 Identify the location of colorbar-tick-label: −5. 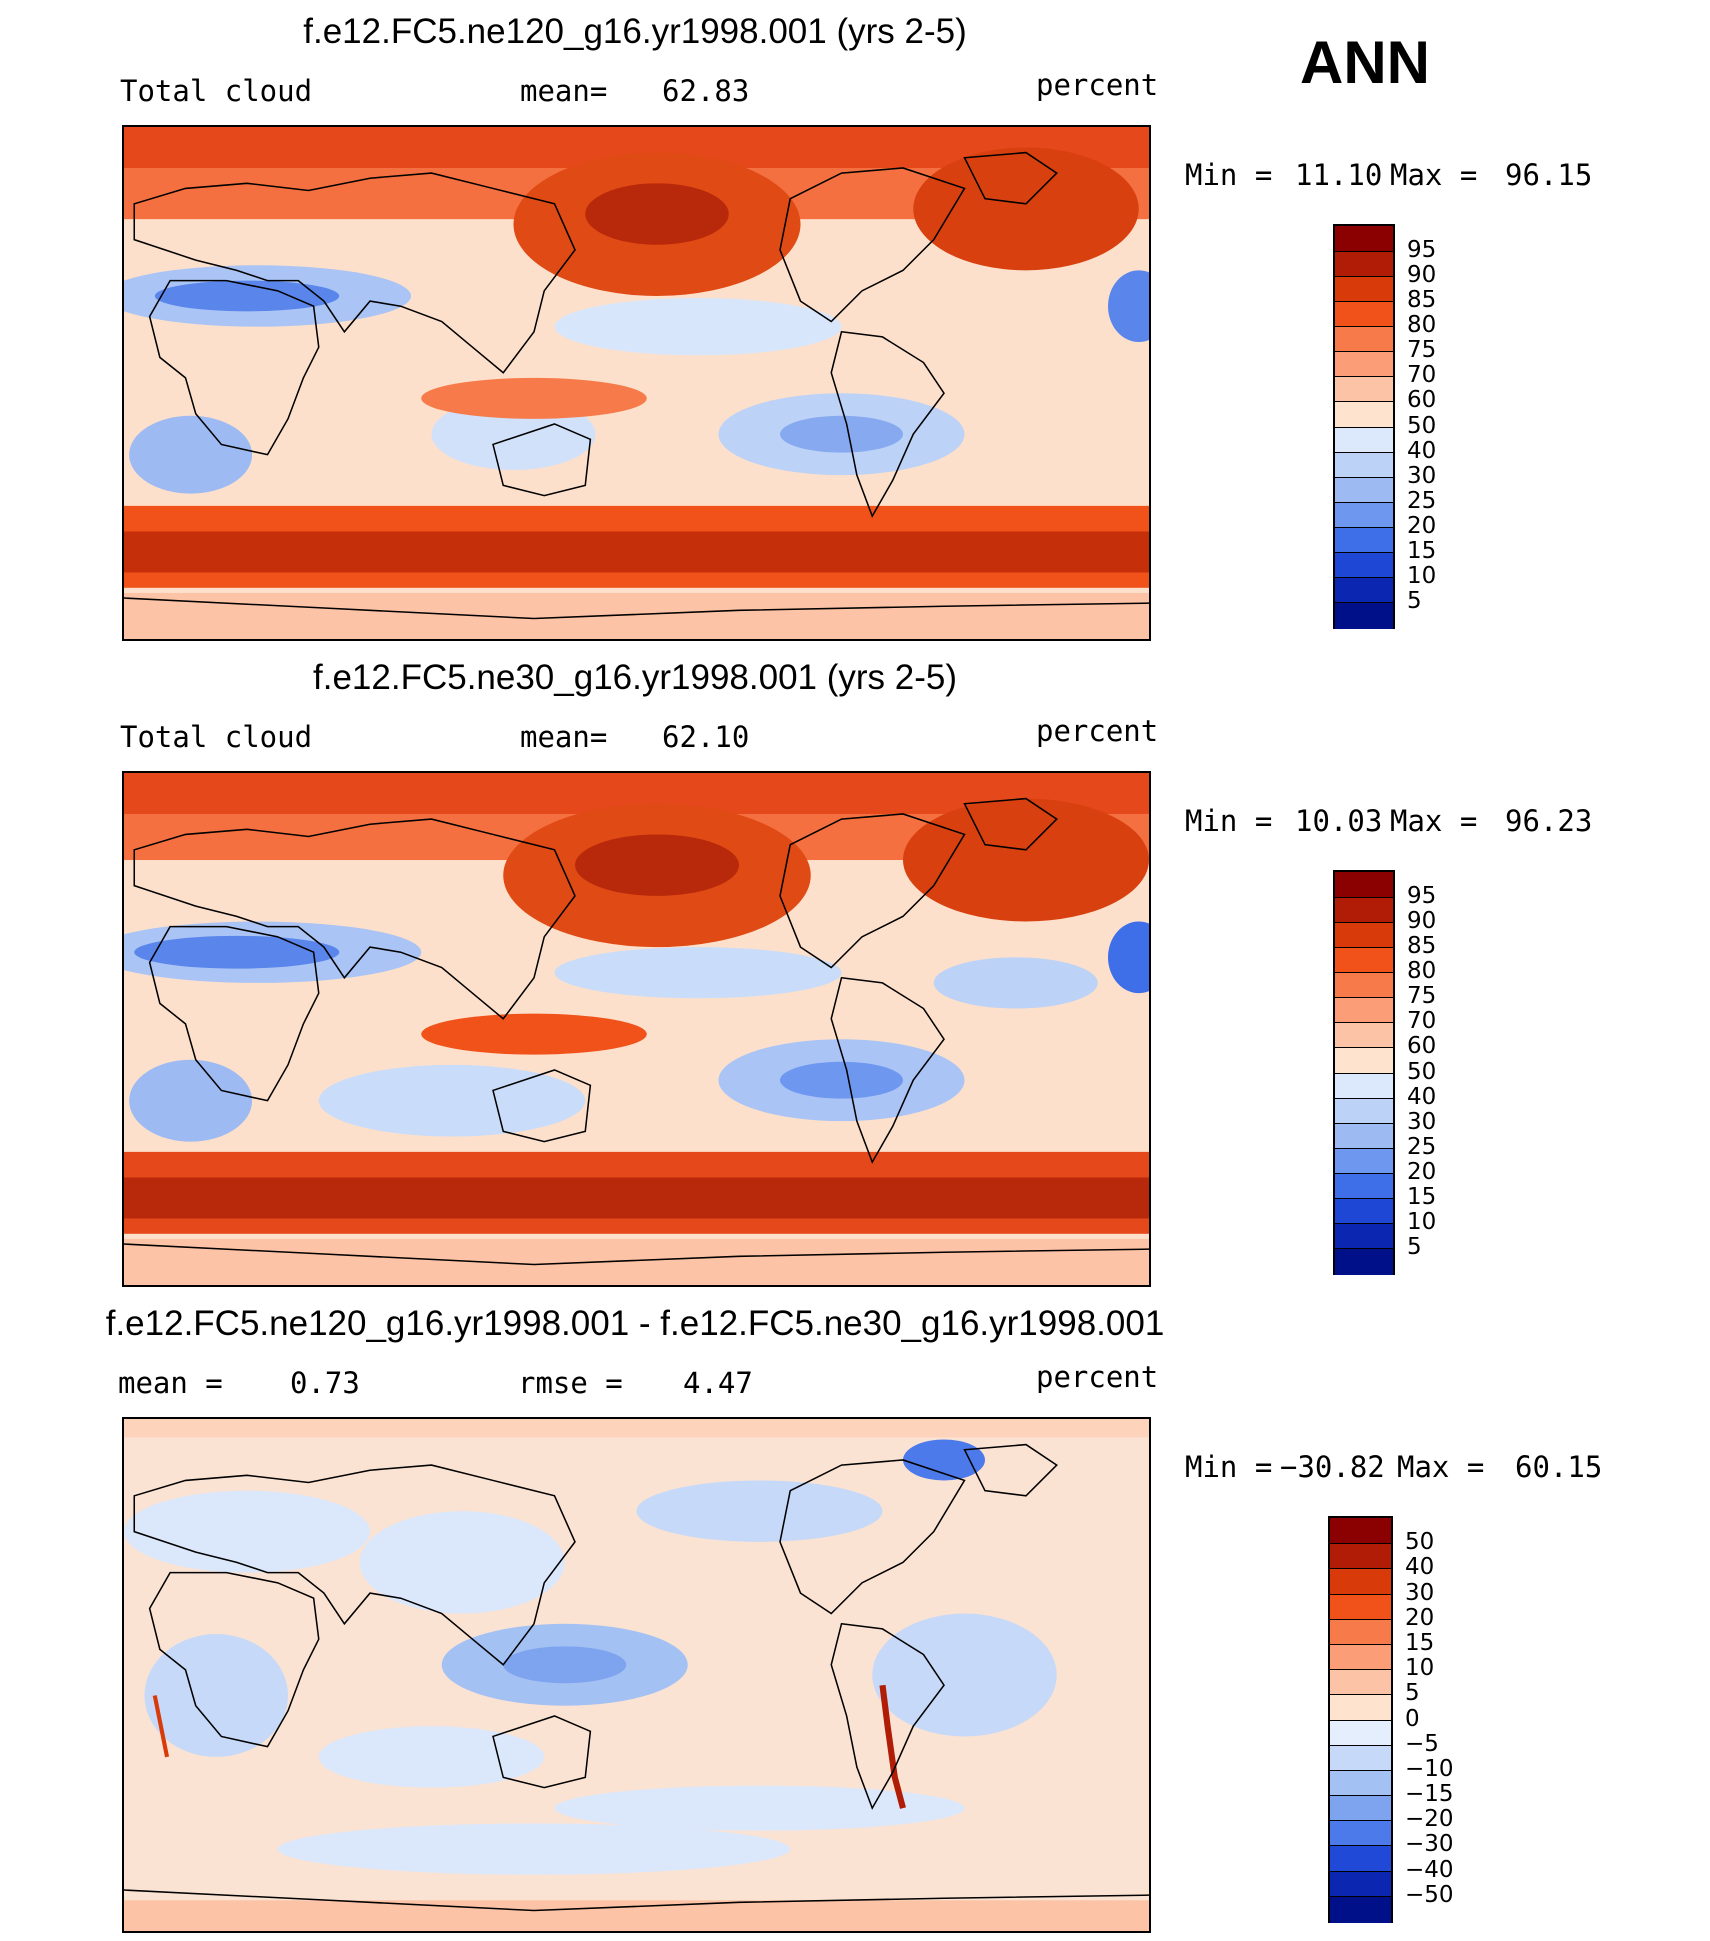
(1422, 1743).